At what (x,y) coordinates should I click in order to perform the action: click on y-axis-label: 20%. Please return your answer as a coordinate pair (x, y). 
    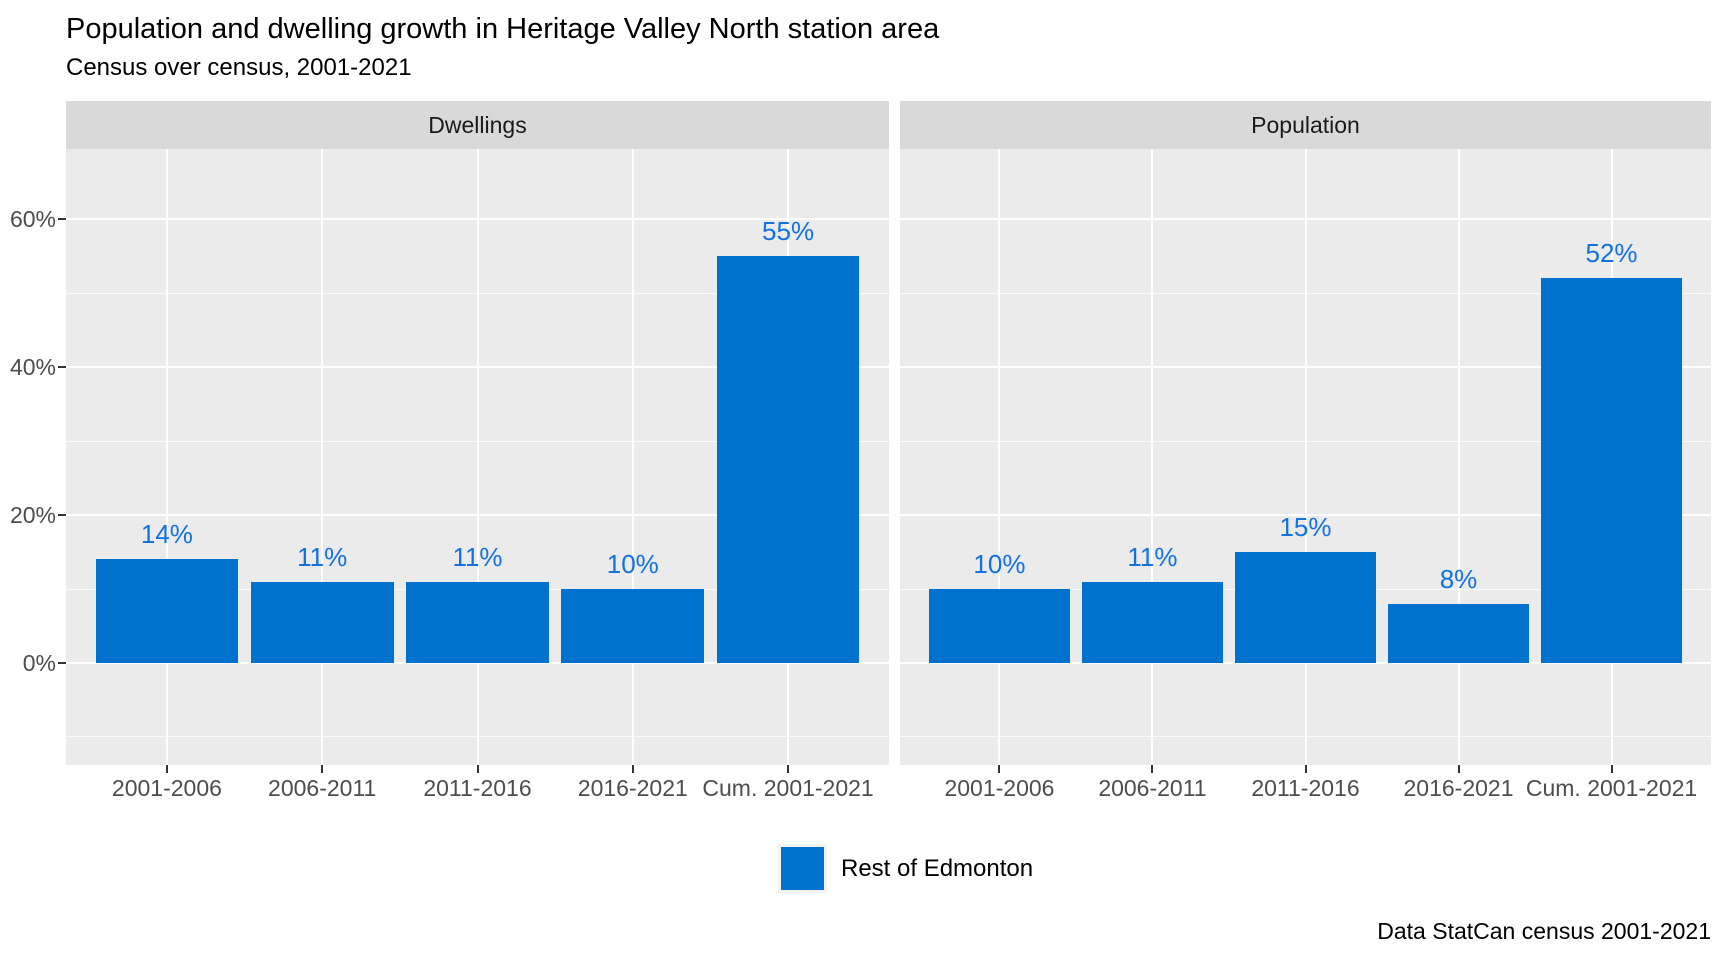
    Looking at the image, I should click on (32, 515).